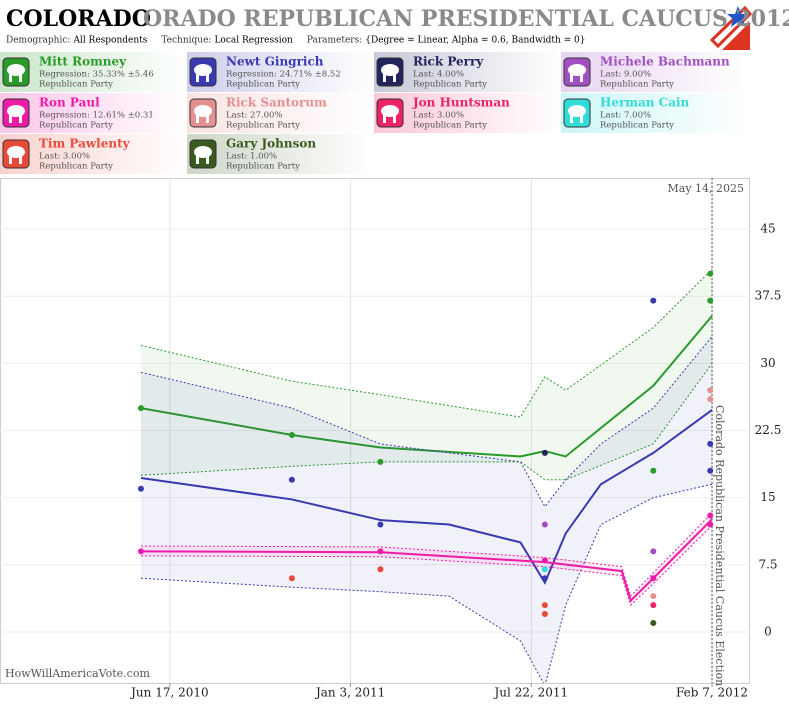 Image resolution: width=789 pixels, height=704 pixels. What do you see at coordinates (38, 41) in the screenshot?
I see `meta-label: Demographic:` at bounding box center [38, 41].